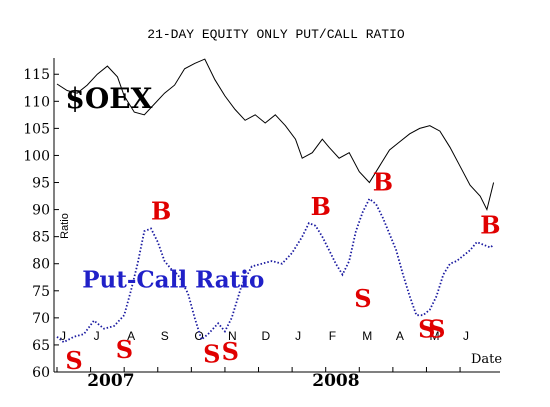  What do you see at coordinates (41, 224) in the screenshot?
I see `y-axis-ticks: 60 65 70 75 80 85 90 95 100 105 110 115` at bounding box center [41, 224].